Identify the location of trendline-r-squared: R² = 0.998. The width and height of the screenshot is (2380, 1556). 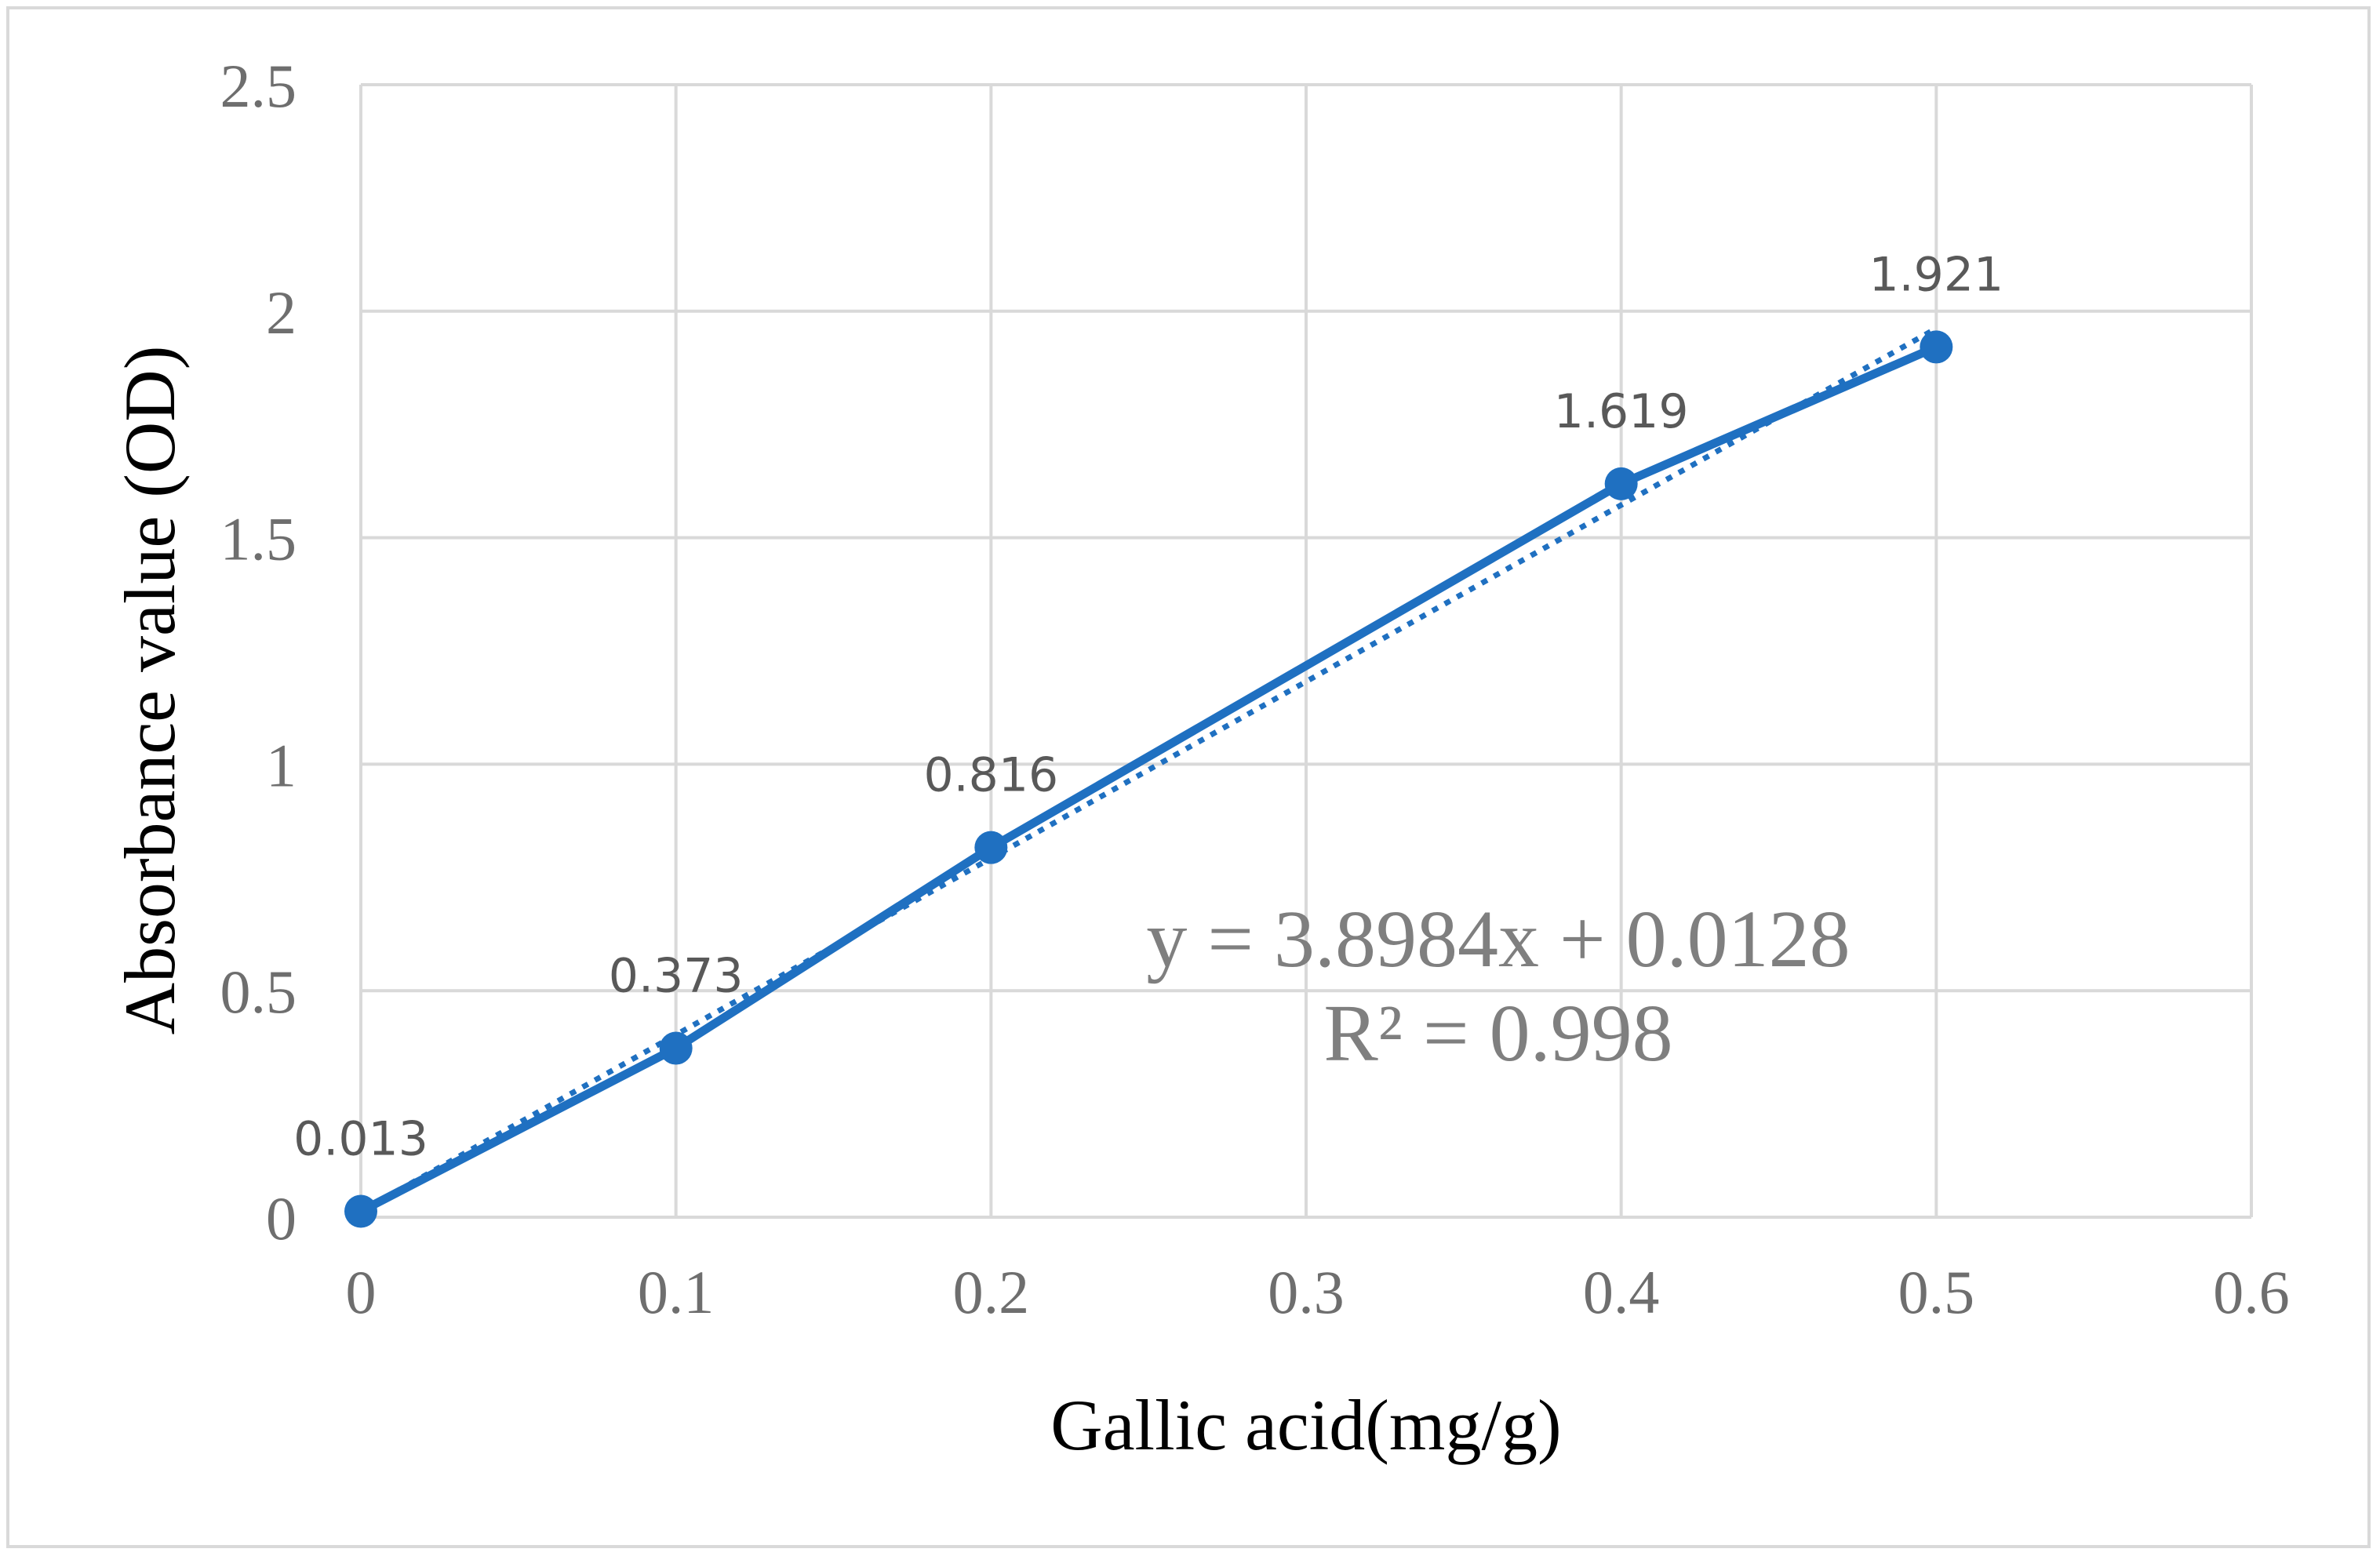
(1497, 1033).